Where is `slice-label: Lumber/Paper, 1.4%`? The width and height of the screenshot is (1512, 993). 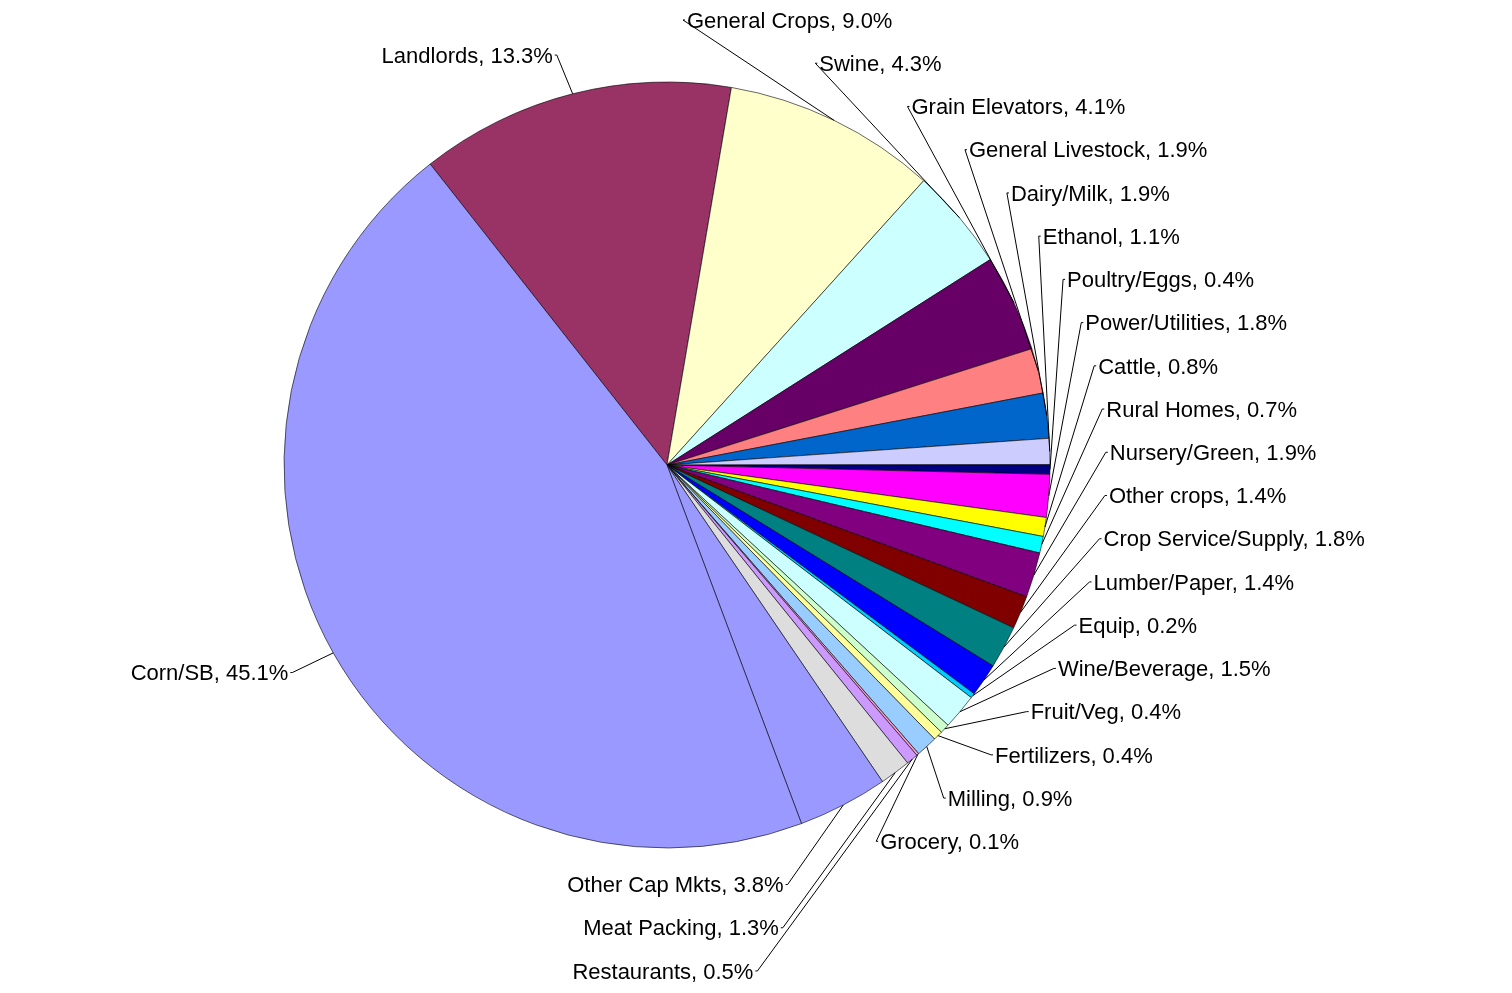
slice-label: Lumber/Paper, 1.4% is located at coordinates (1194, 582).